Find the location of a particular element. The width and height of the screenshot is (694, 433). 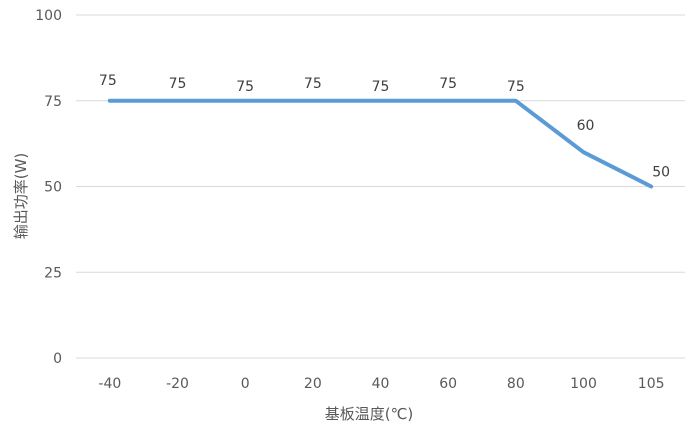

y-tick-label: 75 is located at coordinates (53, 102).